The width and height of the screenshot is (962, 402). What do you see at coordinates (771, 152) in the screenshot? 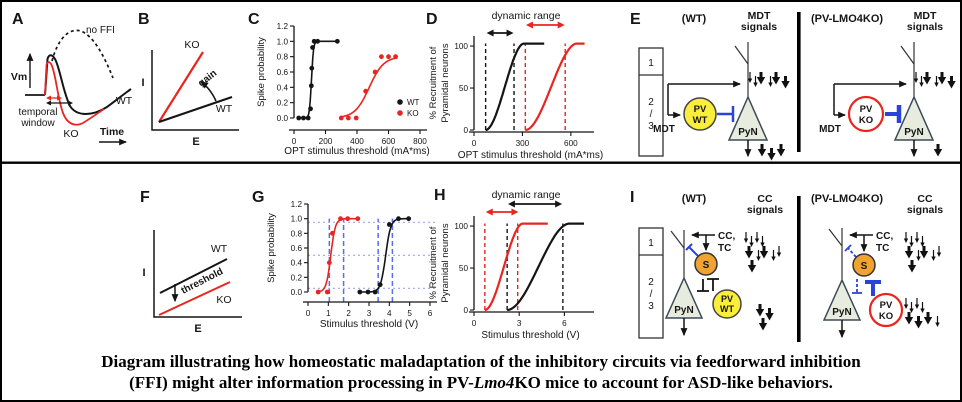
I see `wt-output-signal-arrows-icon` at bounding box center [771, 152].